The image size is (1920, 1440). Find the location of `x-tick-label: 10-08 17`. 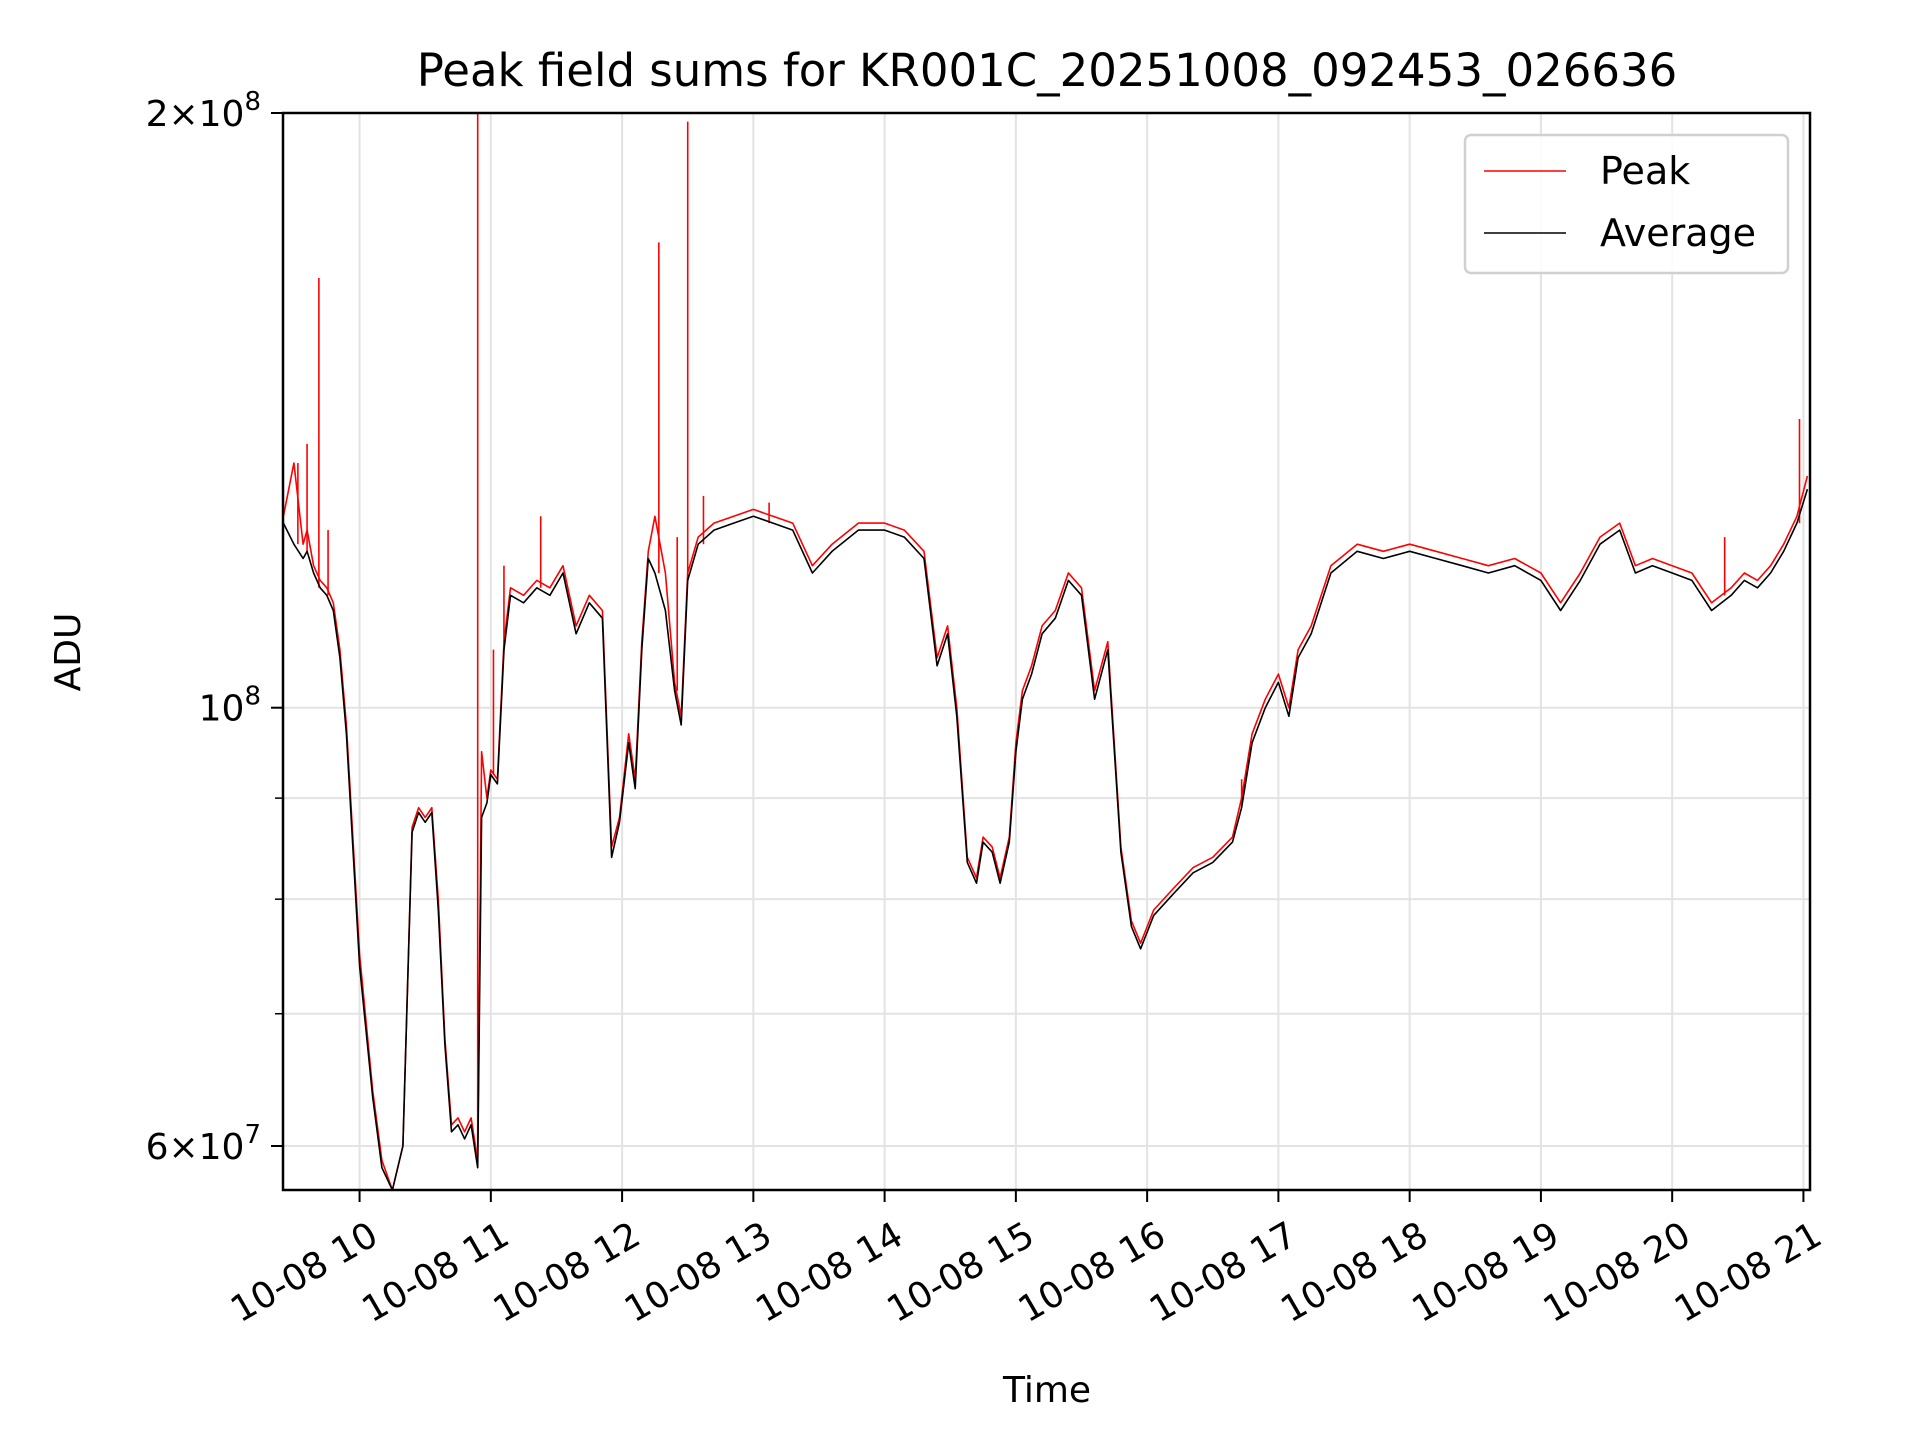

x-tick-label: 10-08 17 is located at coordinates (1223, 1272).